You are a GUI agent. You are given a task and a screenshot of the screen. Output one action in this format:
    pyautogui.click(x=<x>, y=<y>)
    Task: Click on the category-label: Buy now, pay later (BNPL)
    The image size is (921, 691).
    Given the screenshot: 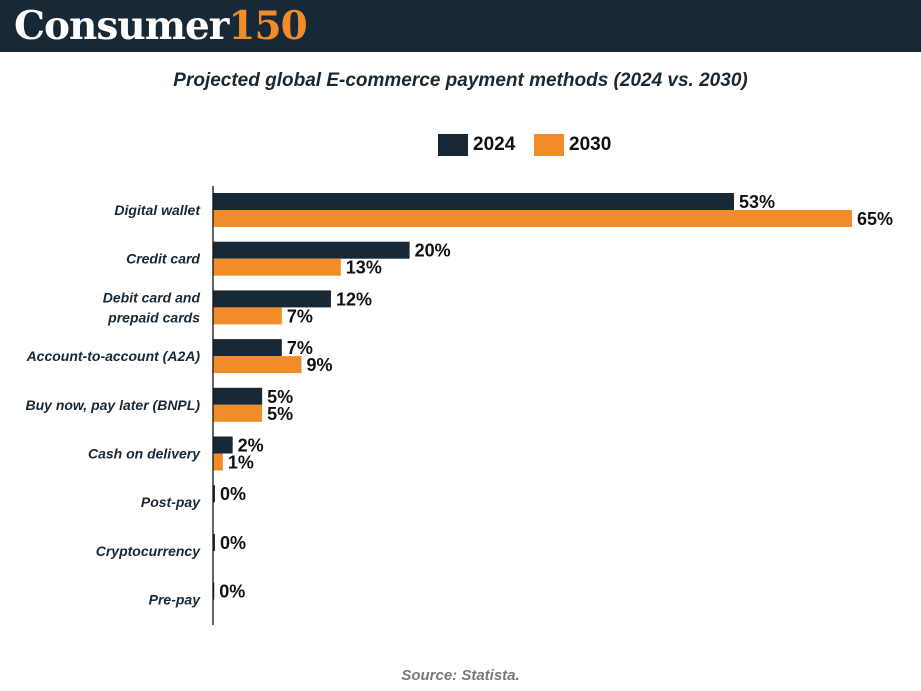 What is the action you would take?
    pyautogui.click(x=112, y=405)
    